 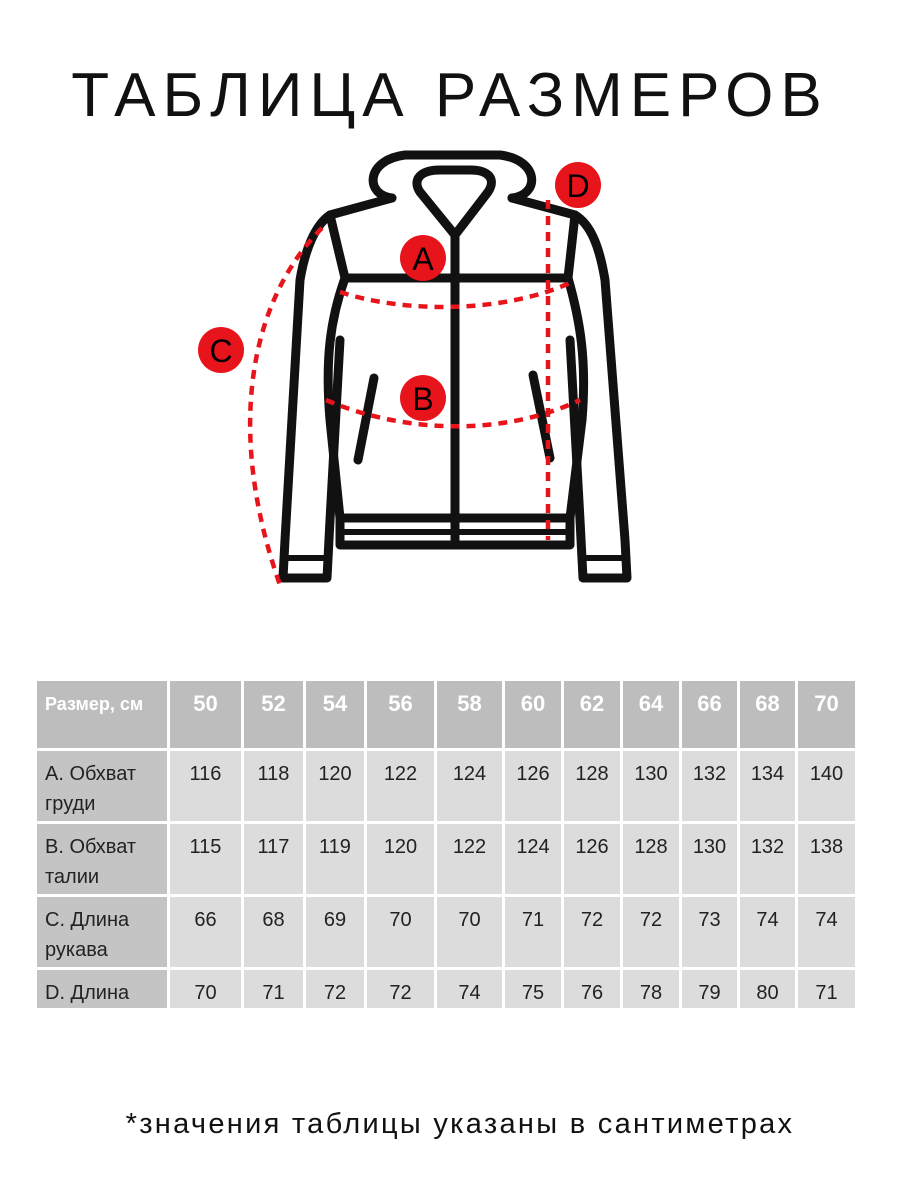 What do you see at coordinates (826, 786) in the screenshot?
I see `table-cell: 140` at bounding box center [826, 786].